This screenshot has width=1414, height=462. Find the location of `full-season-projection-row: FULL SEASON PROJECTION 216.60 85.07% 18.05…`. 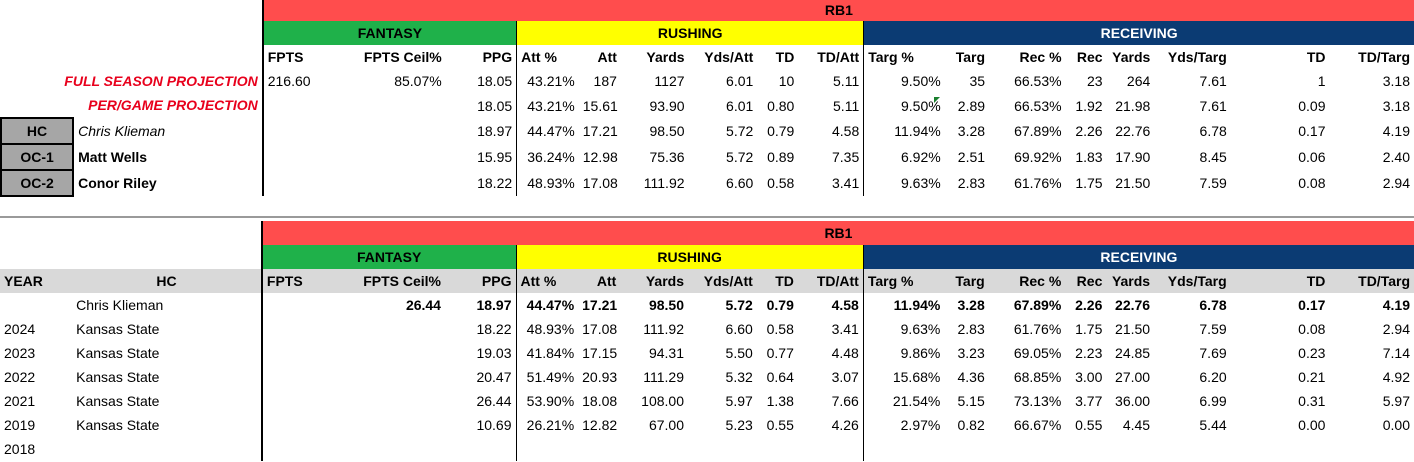

full-season-projection-row: FULL SEASON PROJECTION 216.60 85.07% 18.05… is located at coordinates (707, 81).